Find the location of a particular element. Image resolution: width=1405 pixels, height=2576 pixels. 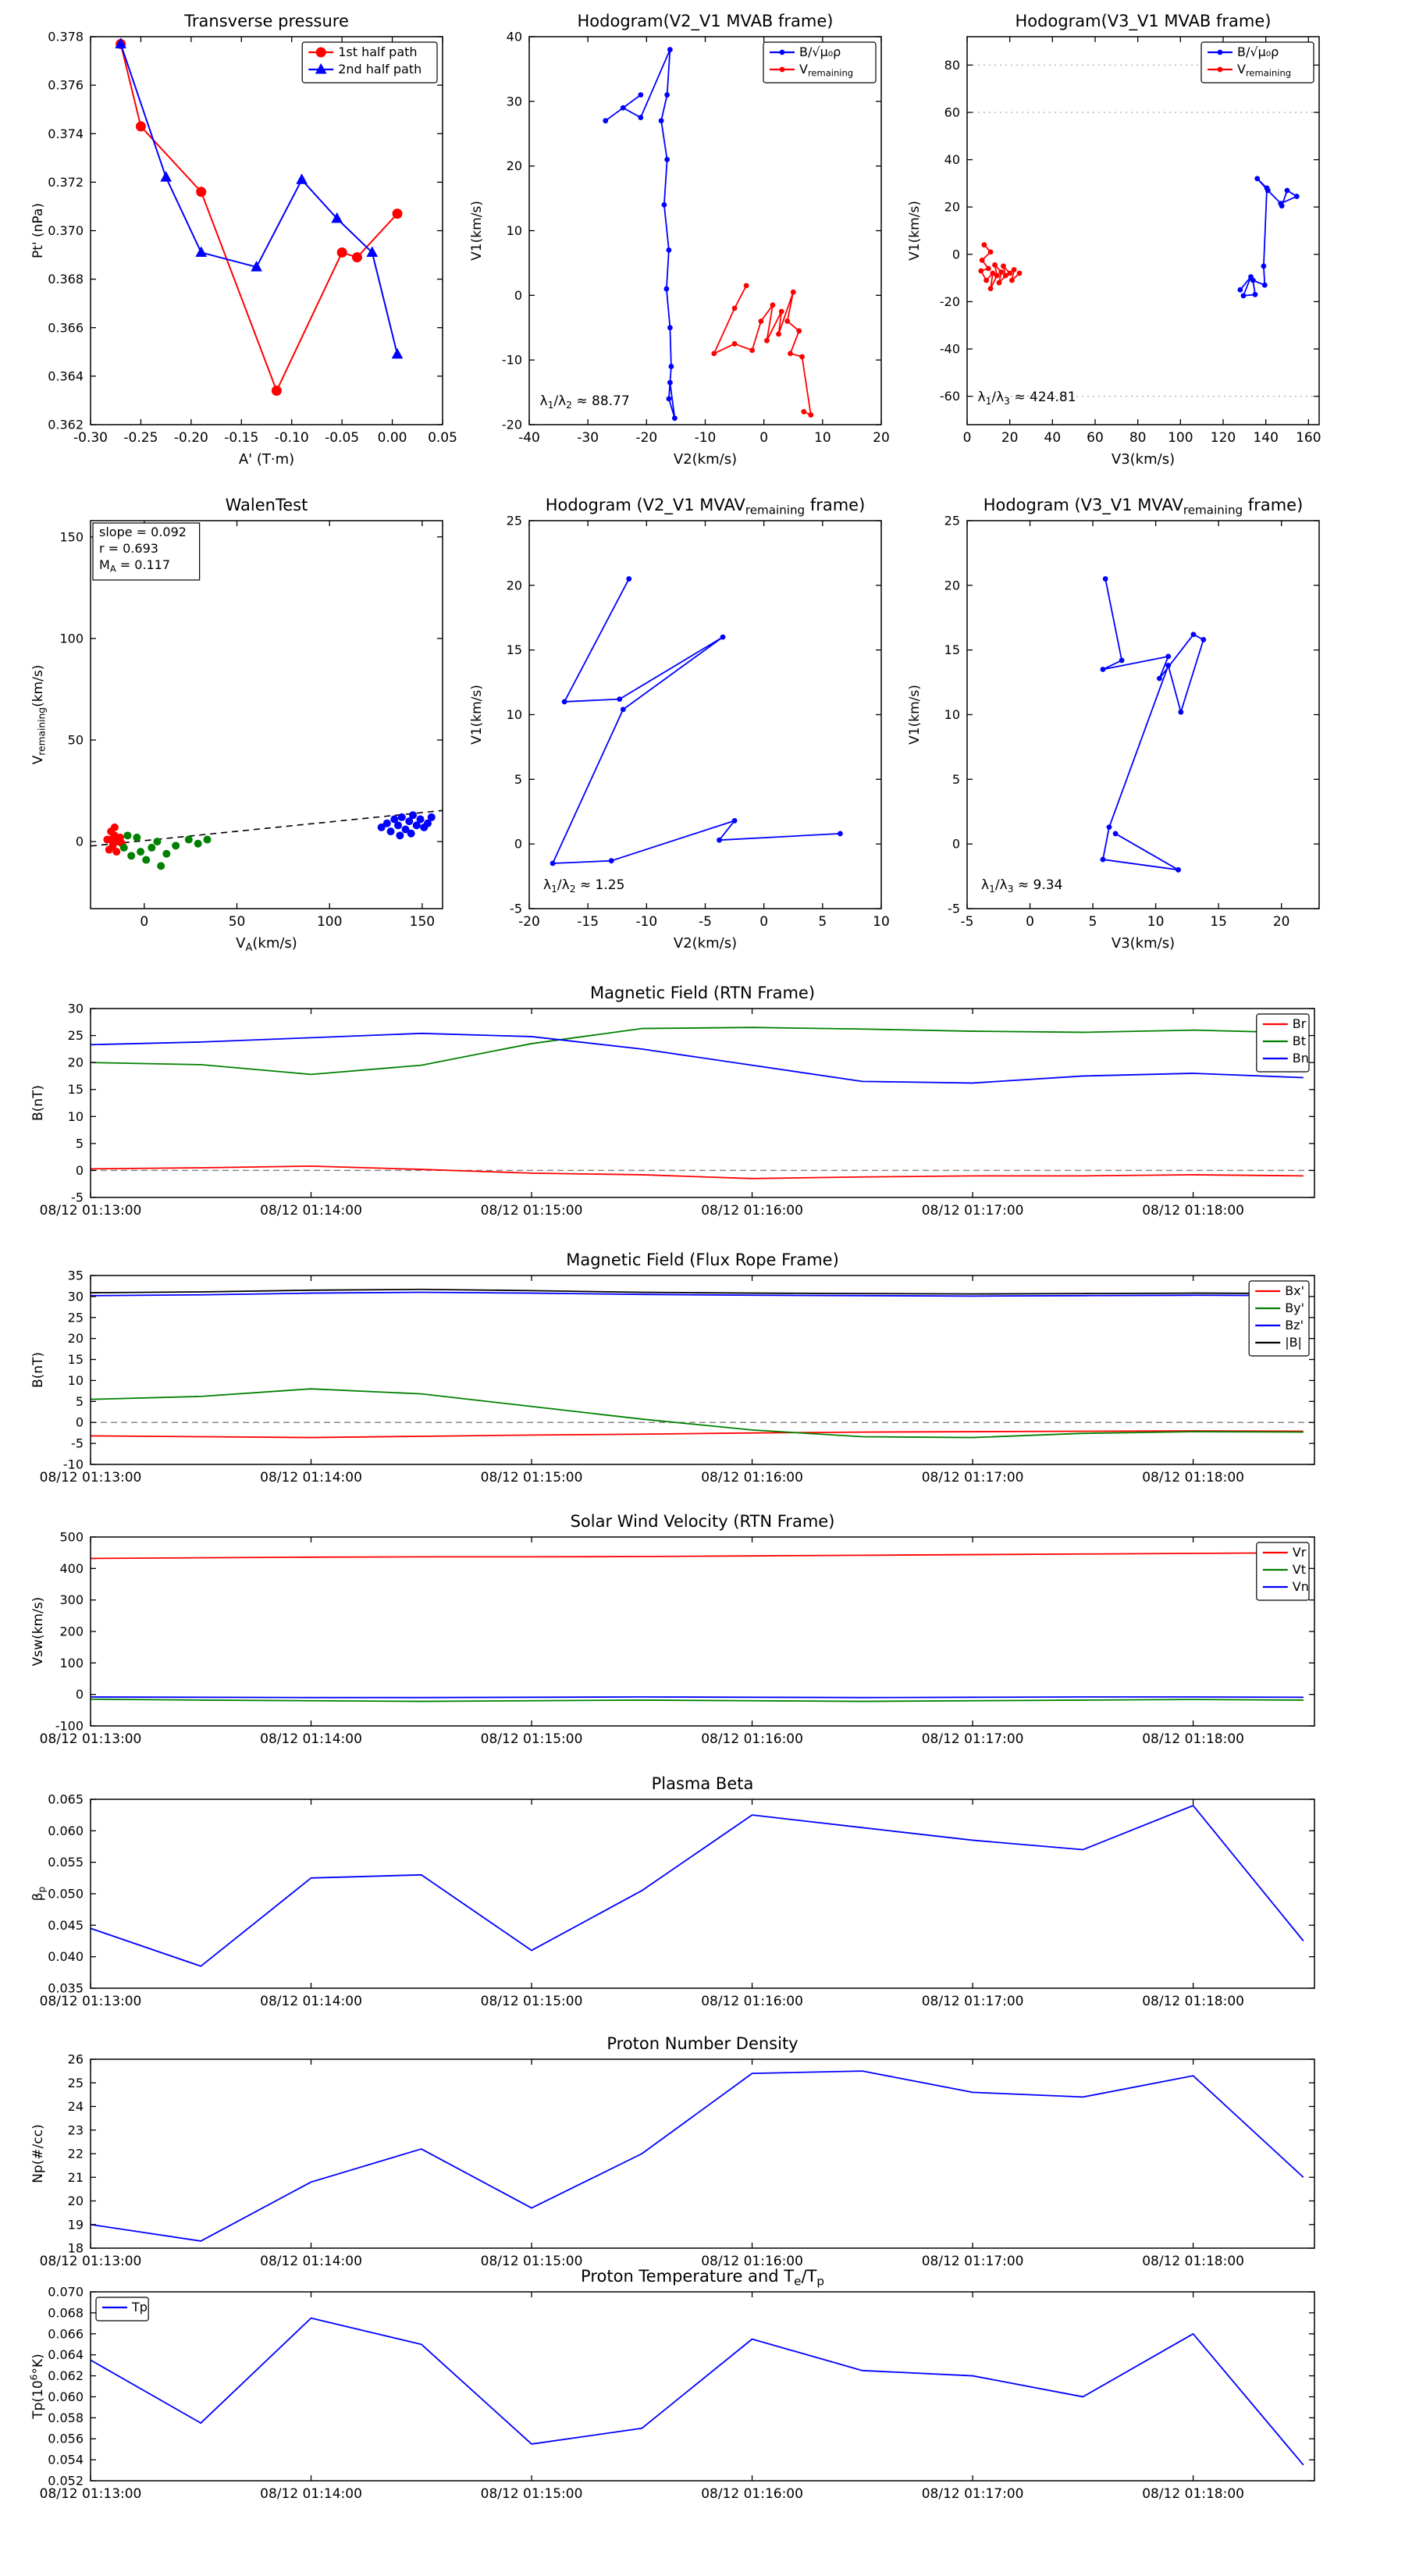

svg-text: Bx' is located at coordinates (1294, 1290).